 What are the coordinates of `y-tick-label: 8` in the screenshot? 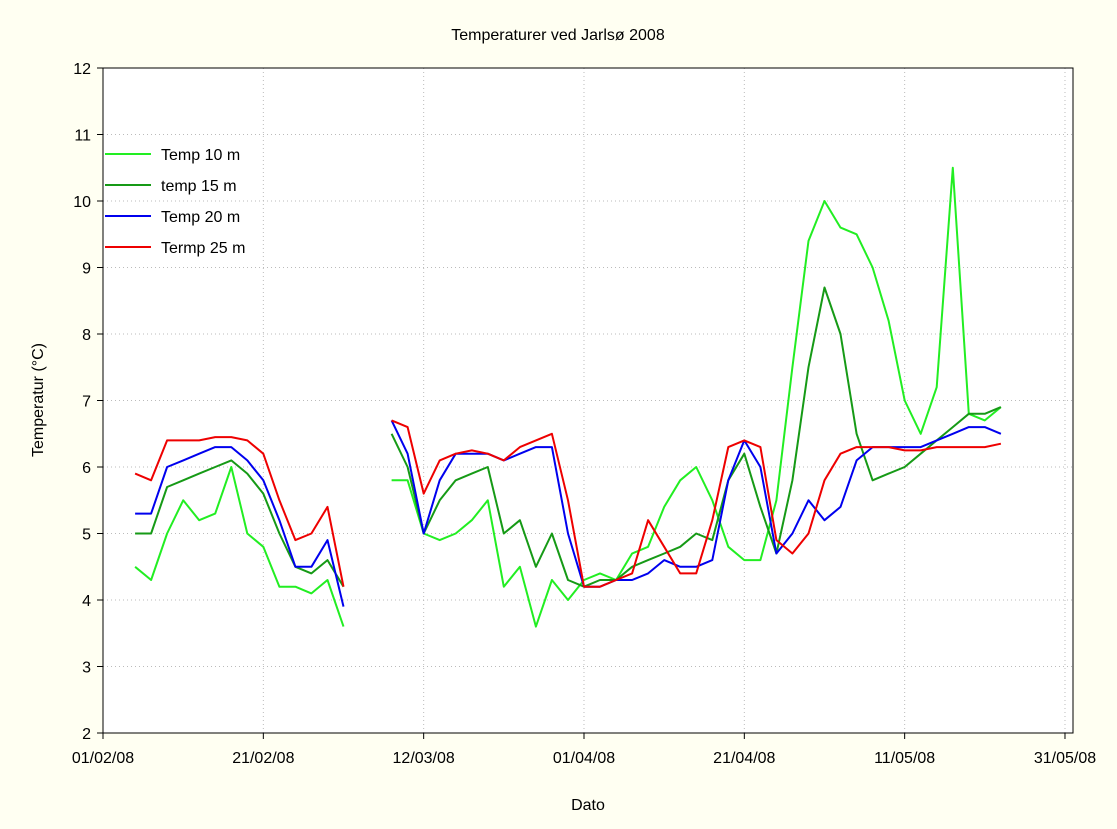 It's located at (86, 335).